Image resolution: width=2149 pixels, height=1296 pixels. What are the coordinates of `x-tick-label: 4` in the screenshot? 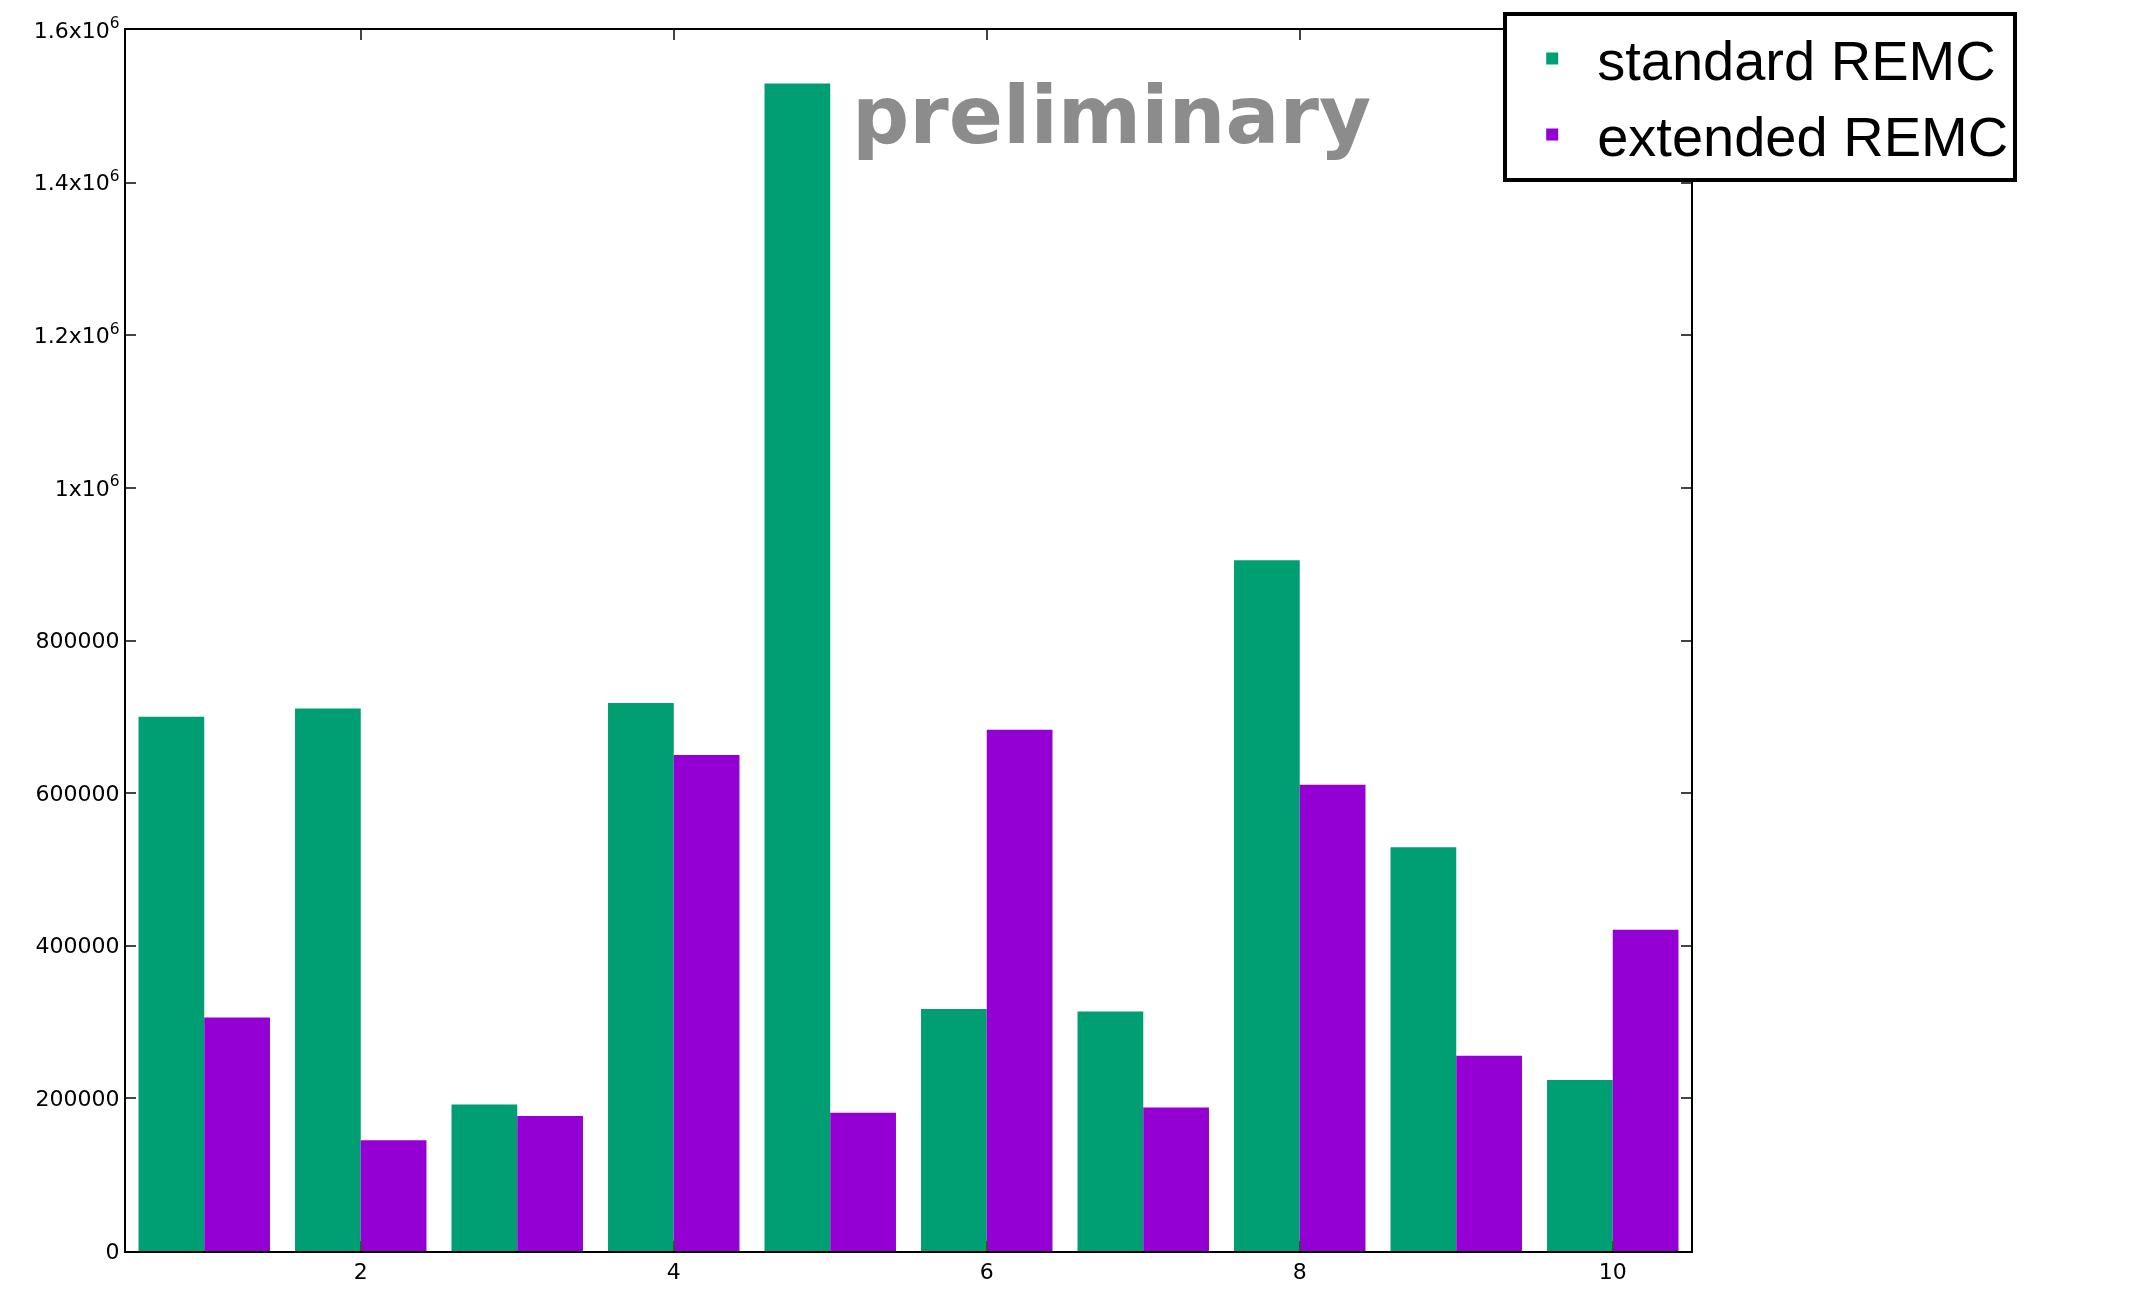 It's located at (673, 1272).